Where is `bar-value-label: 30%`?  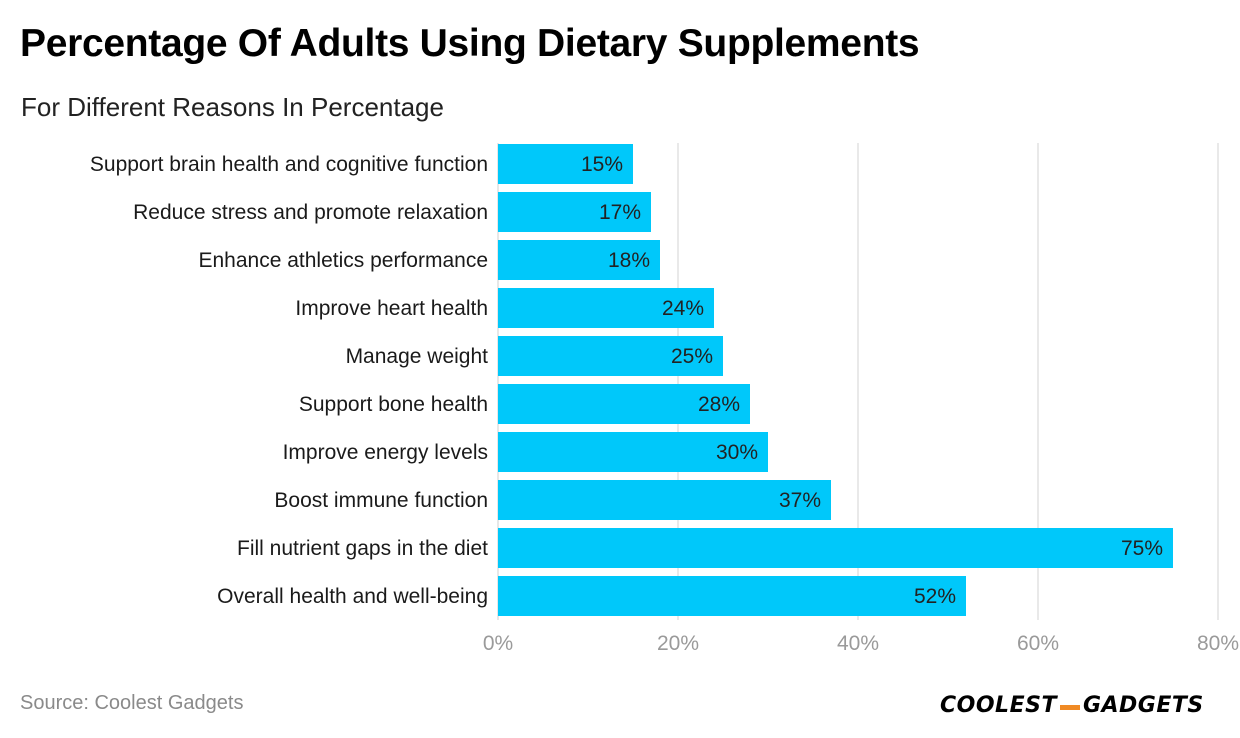
bar-value-label: 30% is located at coordinates (737, 452).